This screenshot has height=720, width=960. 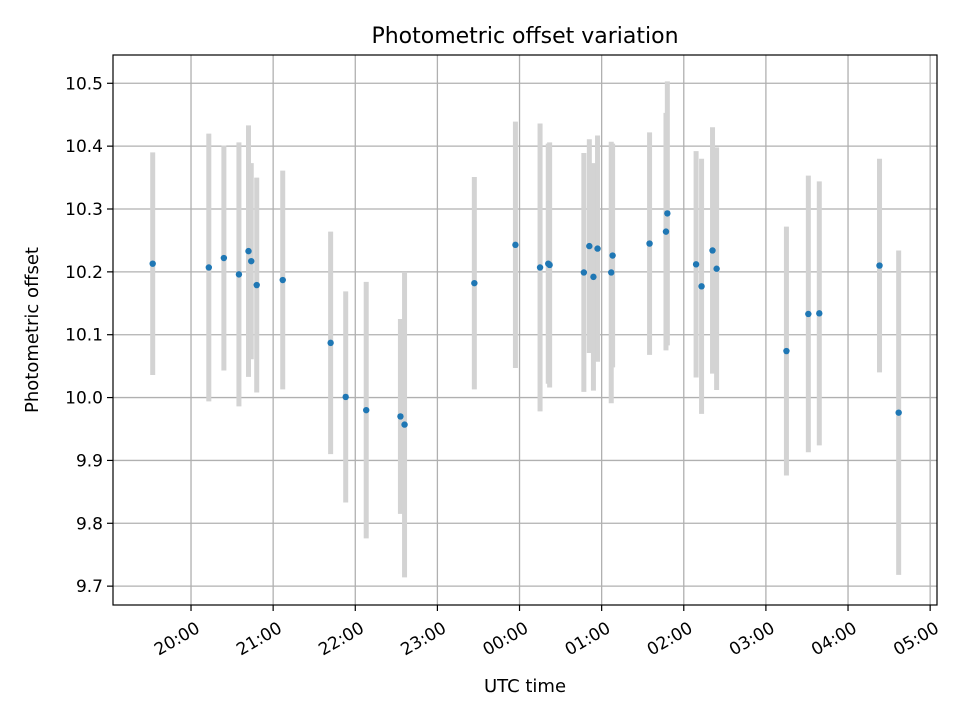 I want to click on y-tick-label: 10.3, so click(x=84, y=210).